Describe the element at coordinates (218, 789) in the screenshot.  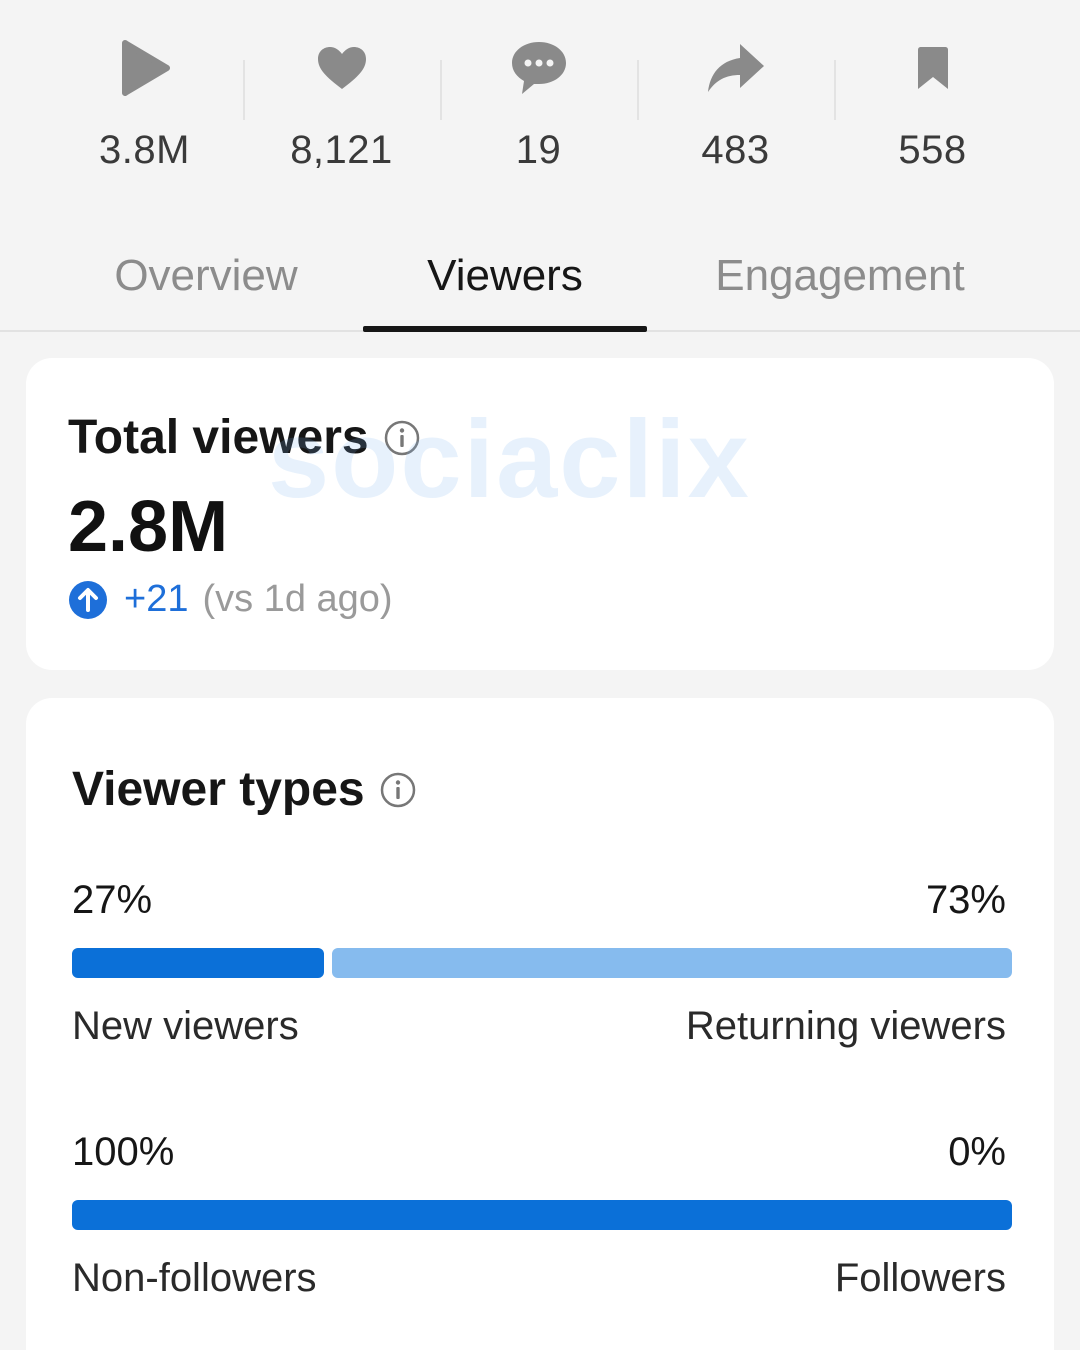
I see `viewer-types-title-text: Viewer types` at that location.